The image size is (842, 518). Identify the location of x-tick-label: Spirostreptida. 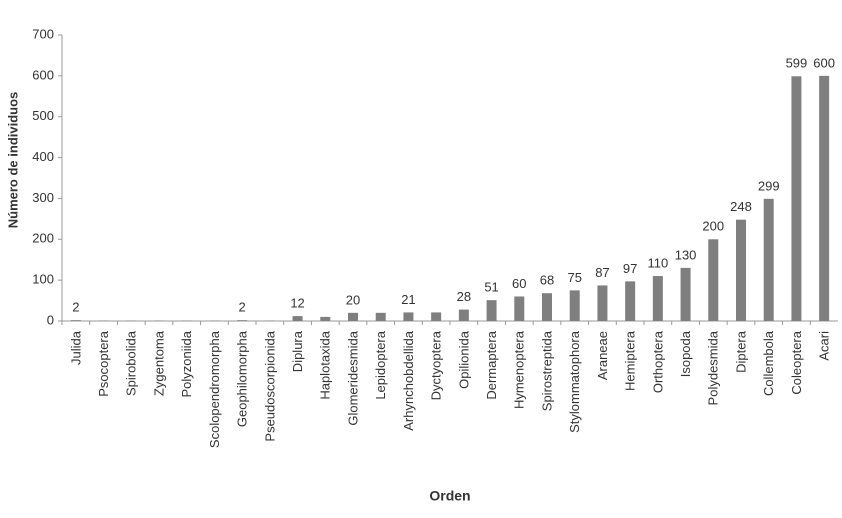
(546, 370).